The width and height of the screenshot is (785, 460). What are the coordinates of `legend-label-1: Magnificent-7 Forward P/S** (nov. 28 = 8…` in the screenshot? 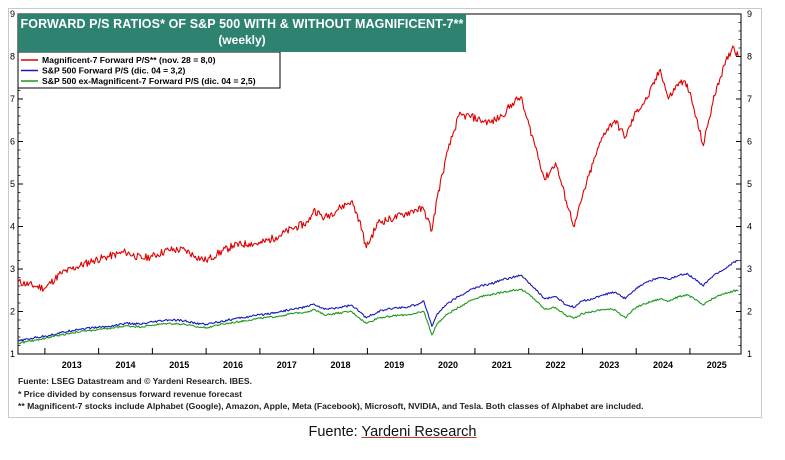 It's located at (129, 60).